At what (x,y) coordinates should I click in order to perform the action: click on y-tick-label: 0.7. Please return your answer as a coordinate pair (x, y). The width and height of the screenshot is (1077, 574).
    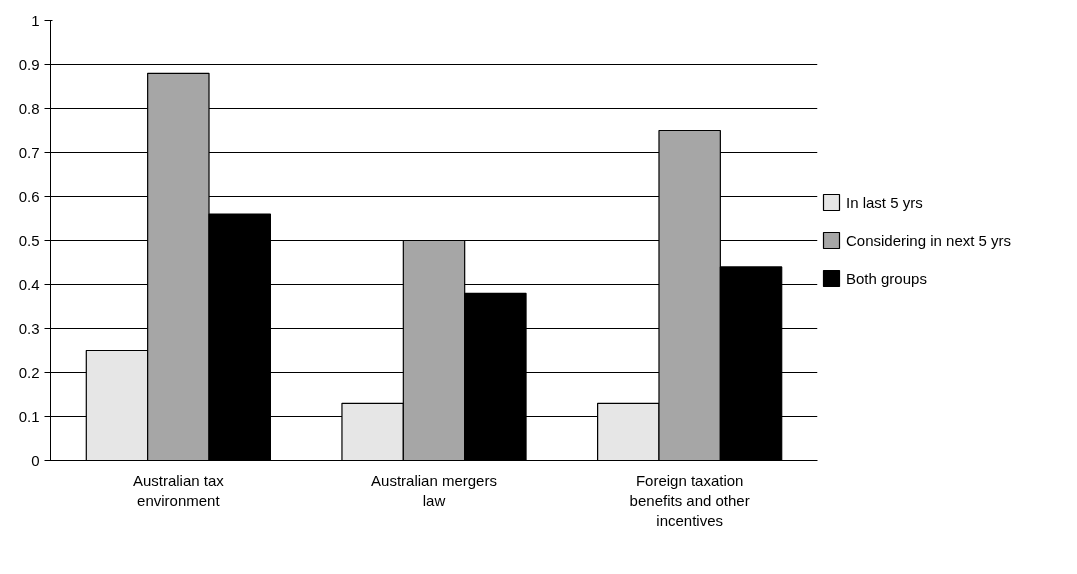
    Looking at the image, I should click on (29, 152).